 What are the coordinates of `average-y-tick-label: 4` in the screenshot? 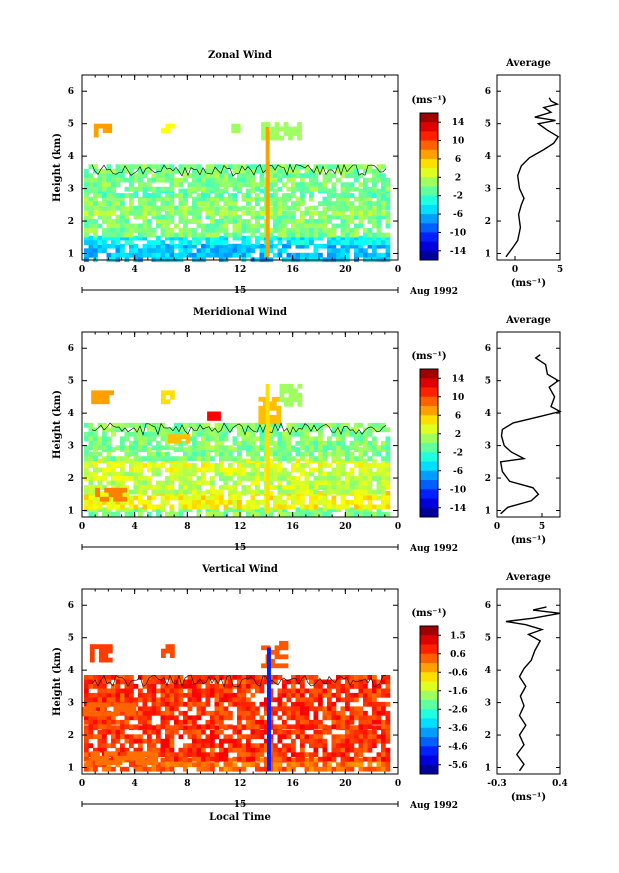 It's located at (488, 671).